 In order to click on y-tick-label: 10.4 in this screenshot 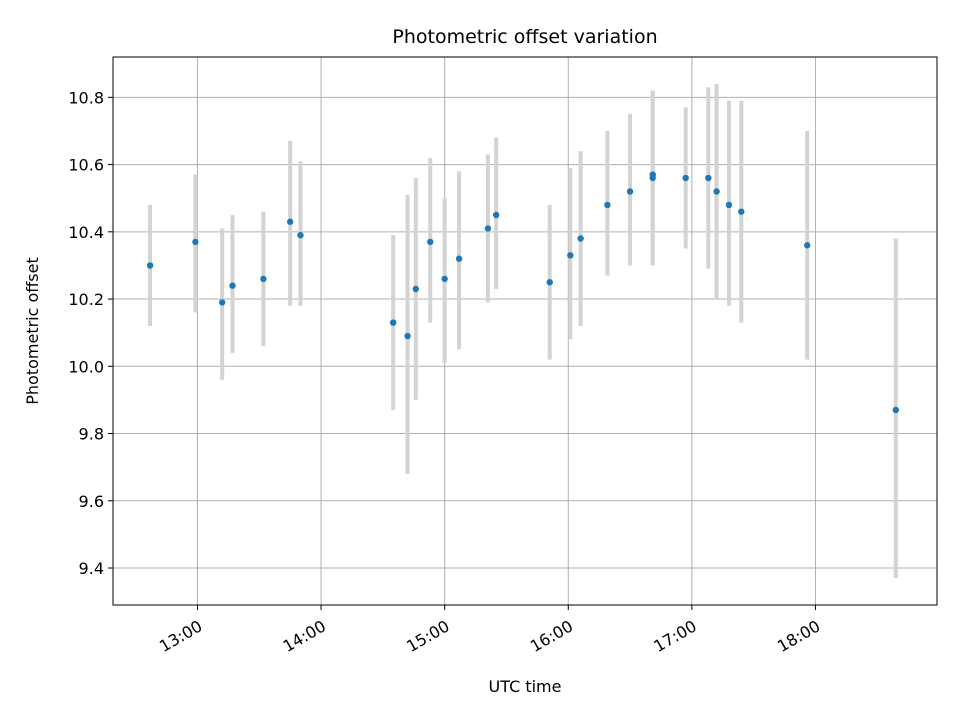, I will do `click(86, 232)`.